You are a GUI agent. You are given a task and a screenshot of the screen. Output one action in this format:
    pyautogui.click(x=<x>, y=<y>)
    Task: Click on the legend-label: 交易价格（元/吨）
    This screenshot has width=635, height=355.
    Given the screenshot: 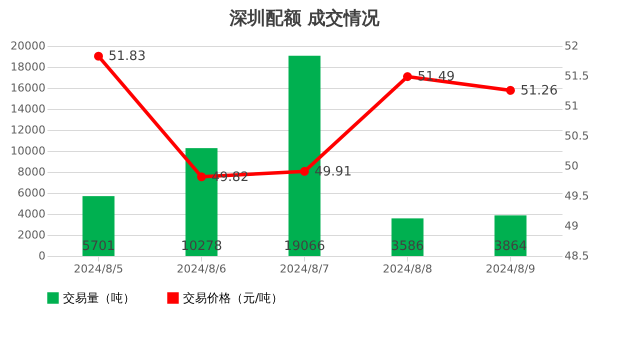 What is the action you would take?
    pyautogui.click(x=233, y=298)
    